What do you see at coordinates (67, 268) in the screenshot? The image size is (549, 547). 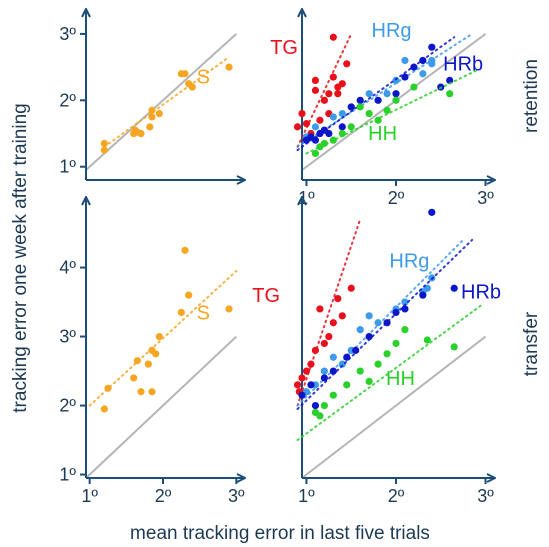 I see `y-tick-label: 4º` at bounding box center [67, 268].